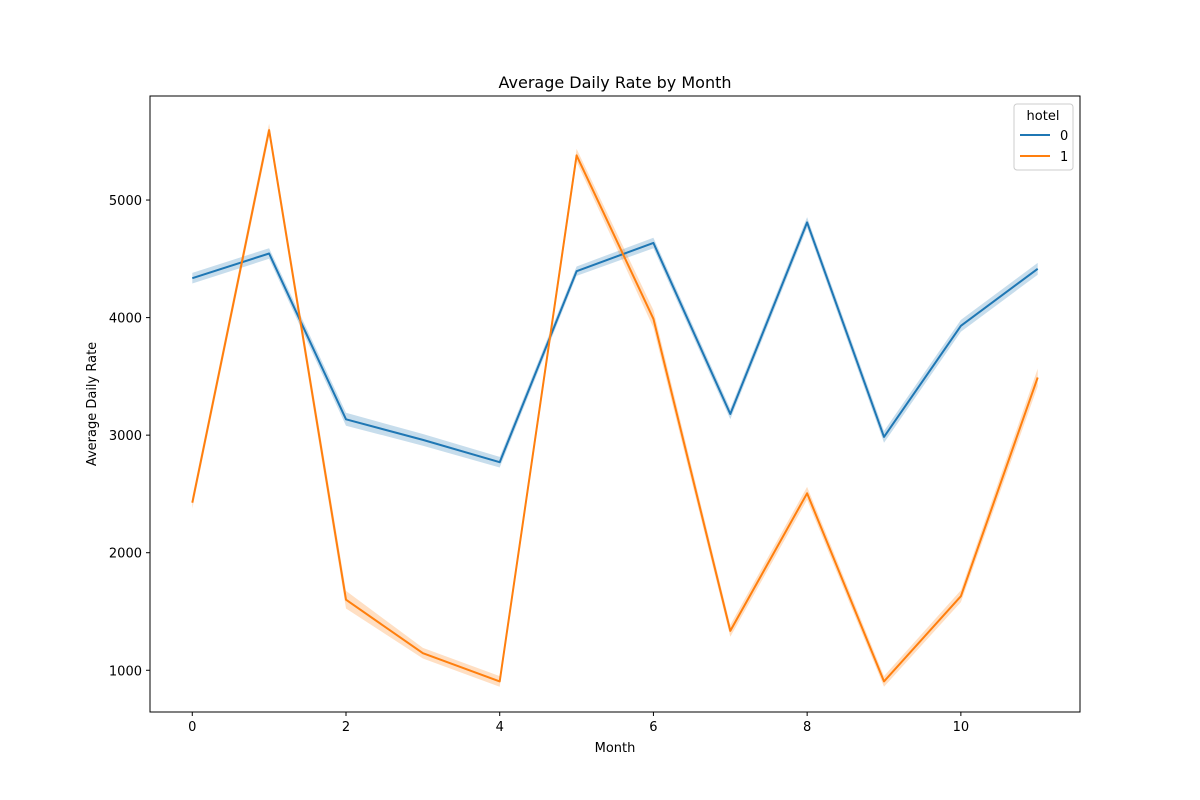  I want to click on y-axis-label: Average Daily Rate, so click(92, 404).